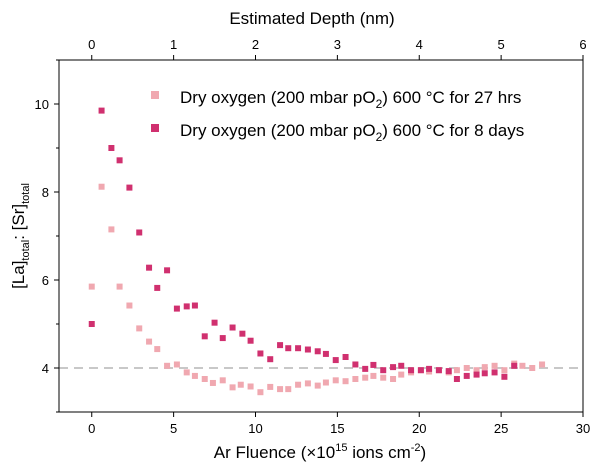  Describe the element at coordinates (341, 448) in the screenshot. I see `x-axis-title-sup: 15` at that location.